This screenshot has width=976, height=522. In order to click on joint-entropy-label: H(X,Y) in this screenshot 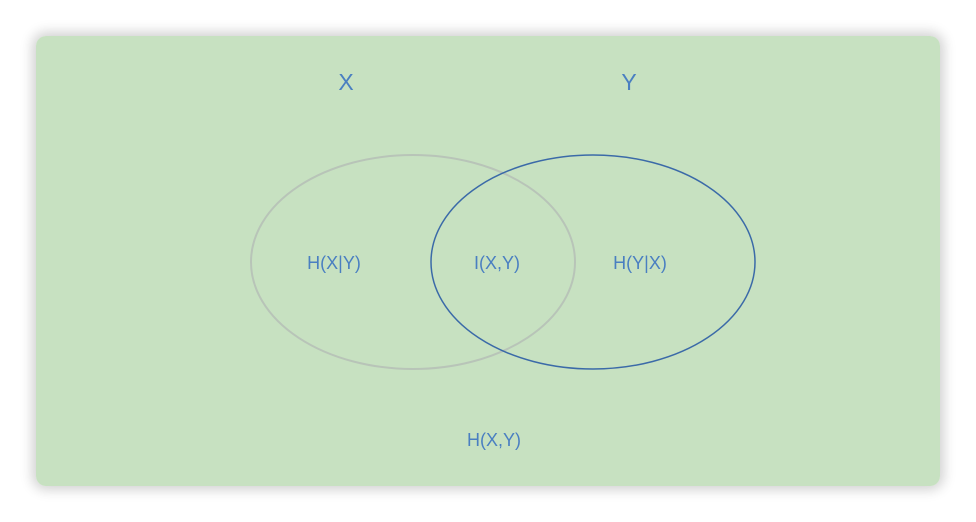, I will do `click(494, 440)`.